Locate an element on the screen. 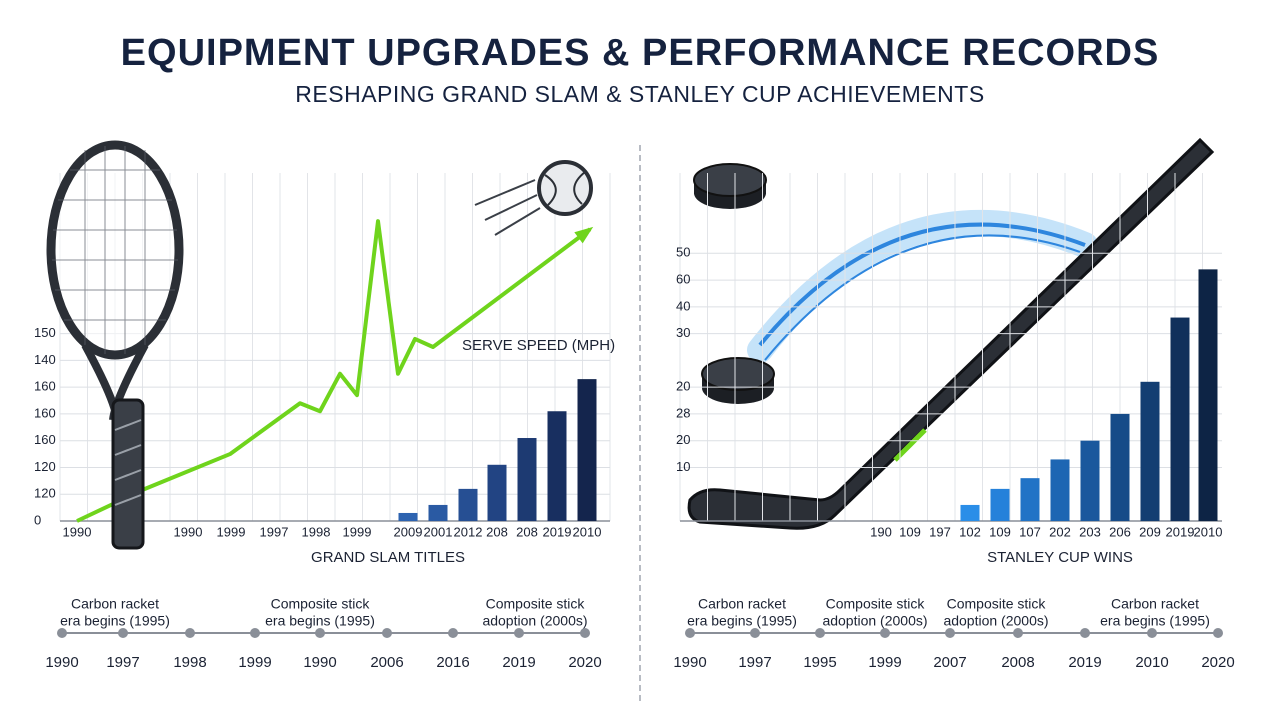  line-arrowhead is located at coordinates (584, 235).